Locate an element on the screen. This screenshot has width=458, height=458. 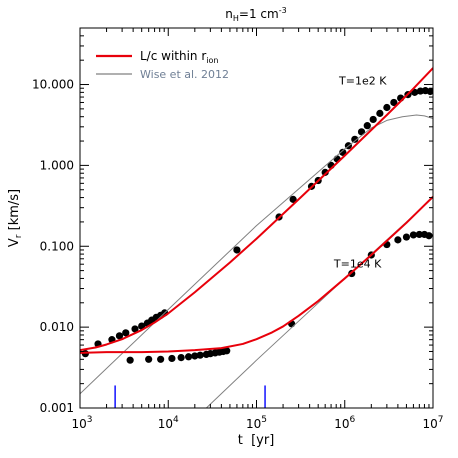
legend-label-gray: Wise et al. 2012 is located at coordinates (184, 74).